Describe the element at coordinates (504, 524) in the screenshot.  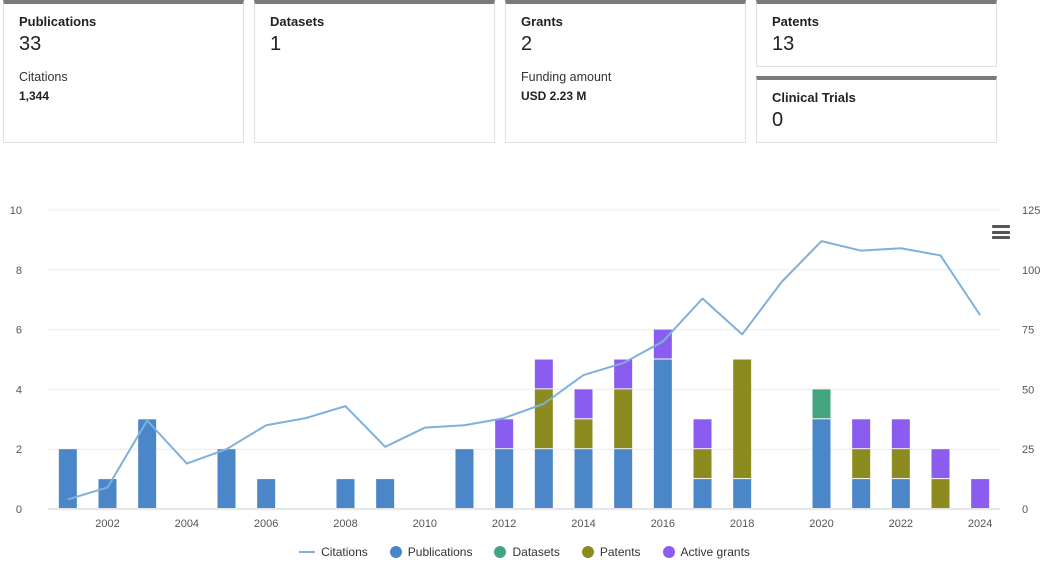
I see `x-tick-label: 2012` at that location.